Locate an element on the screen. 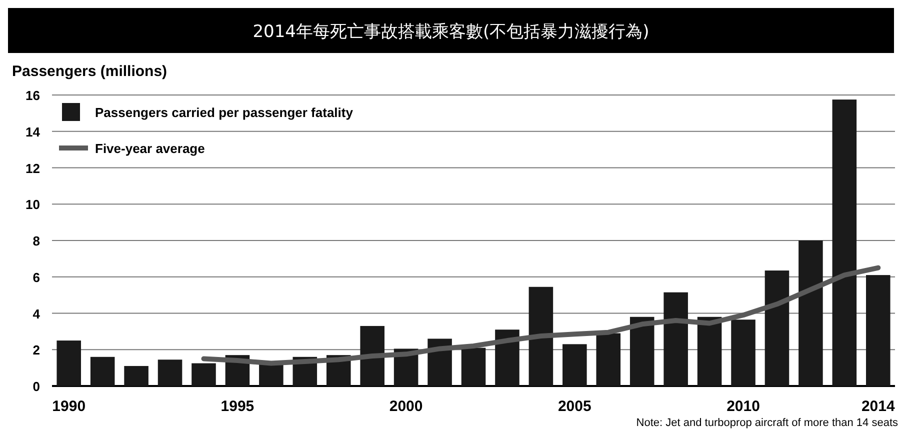 The width and height of the screenshot is (902, 432). y-axis-title: Passengers (millions) is located at coordinates (90, 71).